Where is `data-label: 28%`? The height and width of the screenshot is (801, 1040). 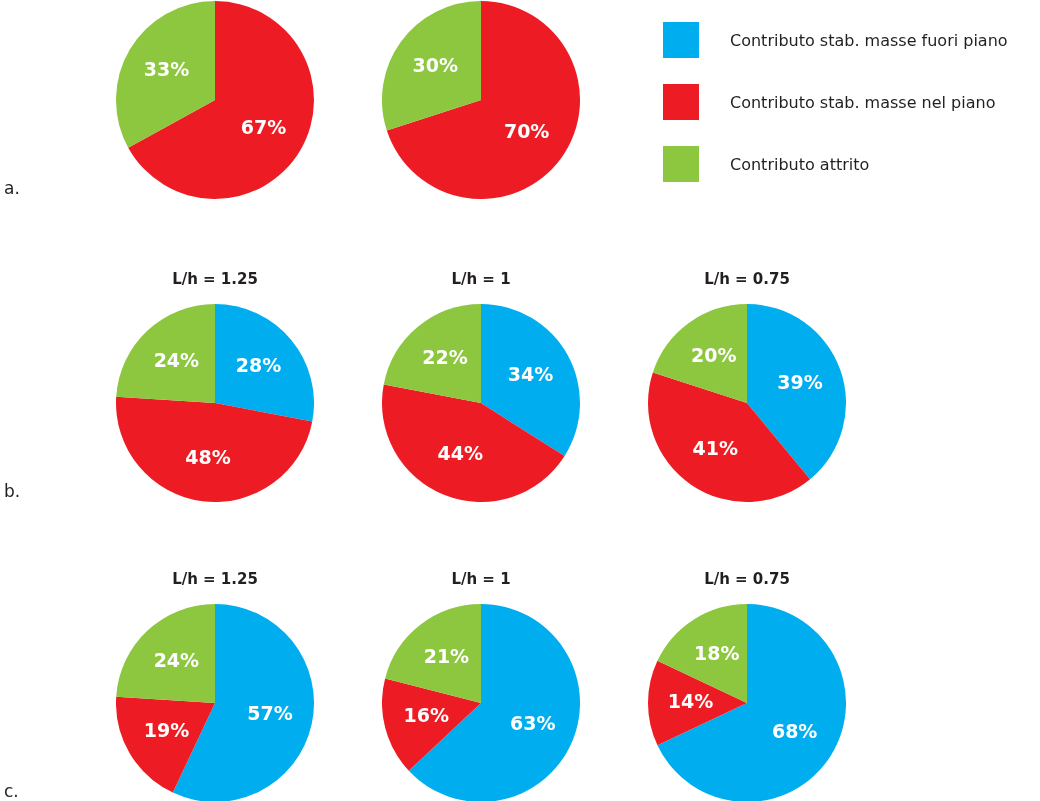
data-label: 28% is located at coordinates (258, 364).